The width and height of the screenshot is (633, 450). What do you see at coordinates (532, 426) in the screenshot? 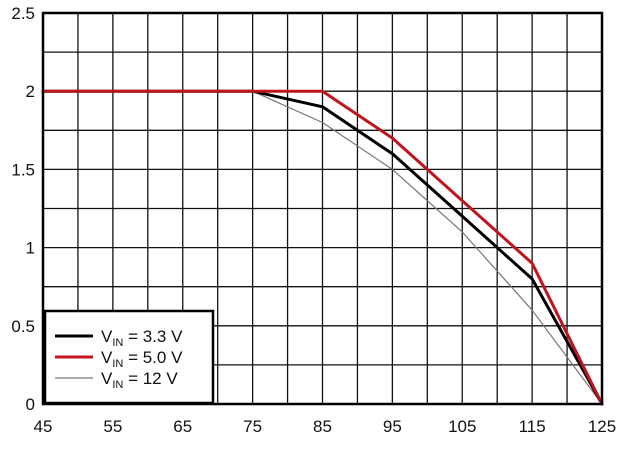
I see `x-tick-label: 115` at bounding box center [532, 426].